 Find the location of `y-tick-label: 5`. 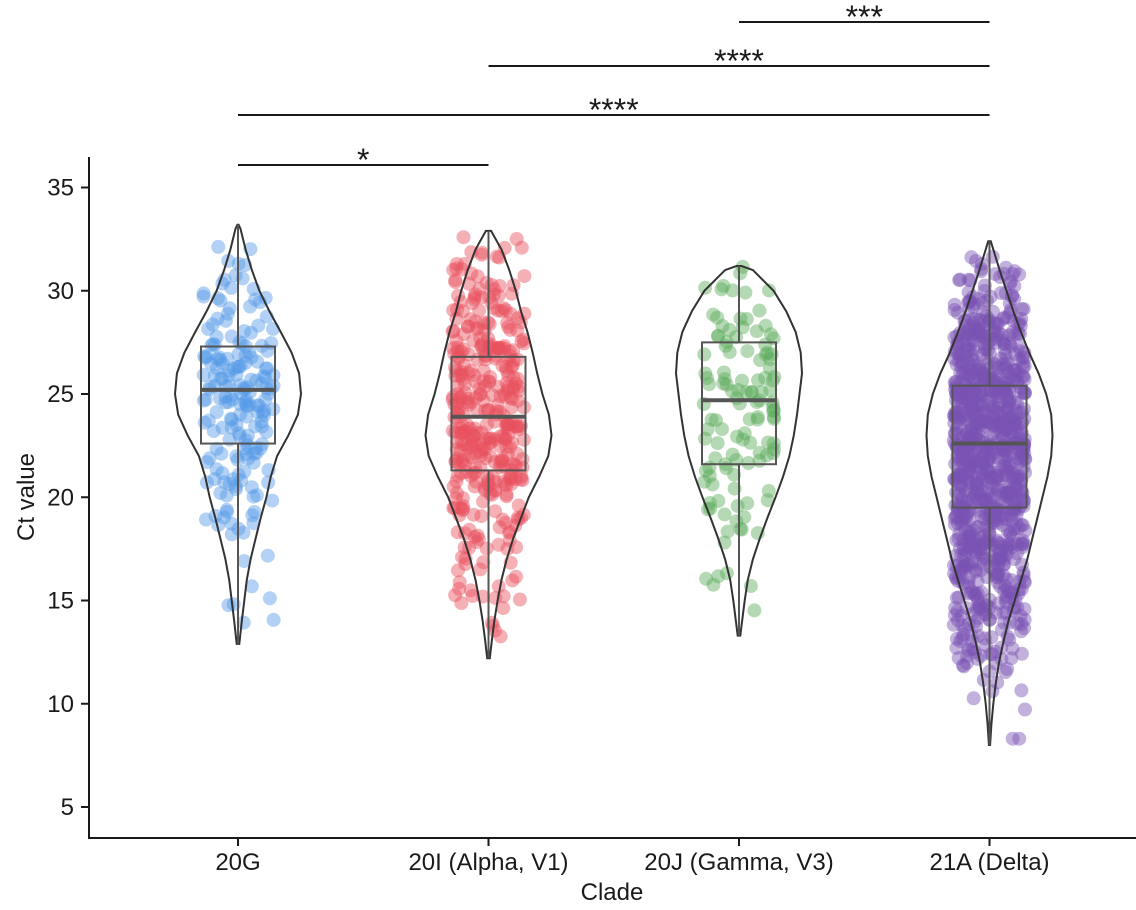

y-tick-label: 5 is located at coordinates (67, 807).